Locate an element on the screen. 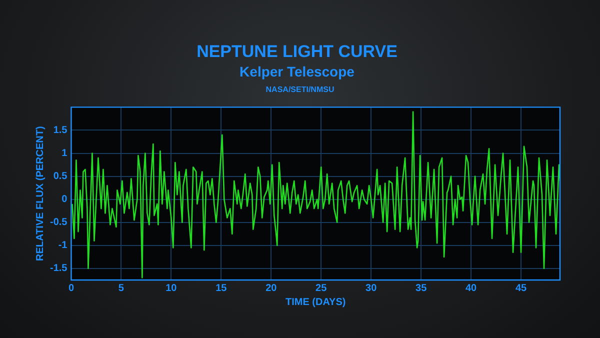  chart-title: NEPTUNE LIGHT CURVE is located at coordinates (297, 51).